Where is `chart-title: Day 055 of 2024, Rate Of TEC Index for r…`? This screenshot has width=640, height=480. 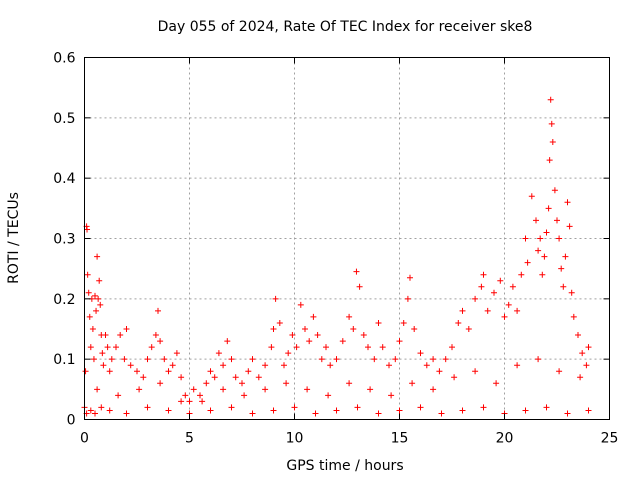 chart-title: Day 055 of 2024, Rate Of TEC Index for r… is located at coordinates (345, 27).